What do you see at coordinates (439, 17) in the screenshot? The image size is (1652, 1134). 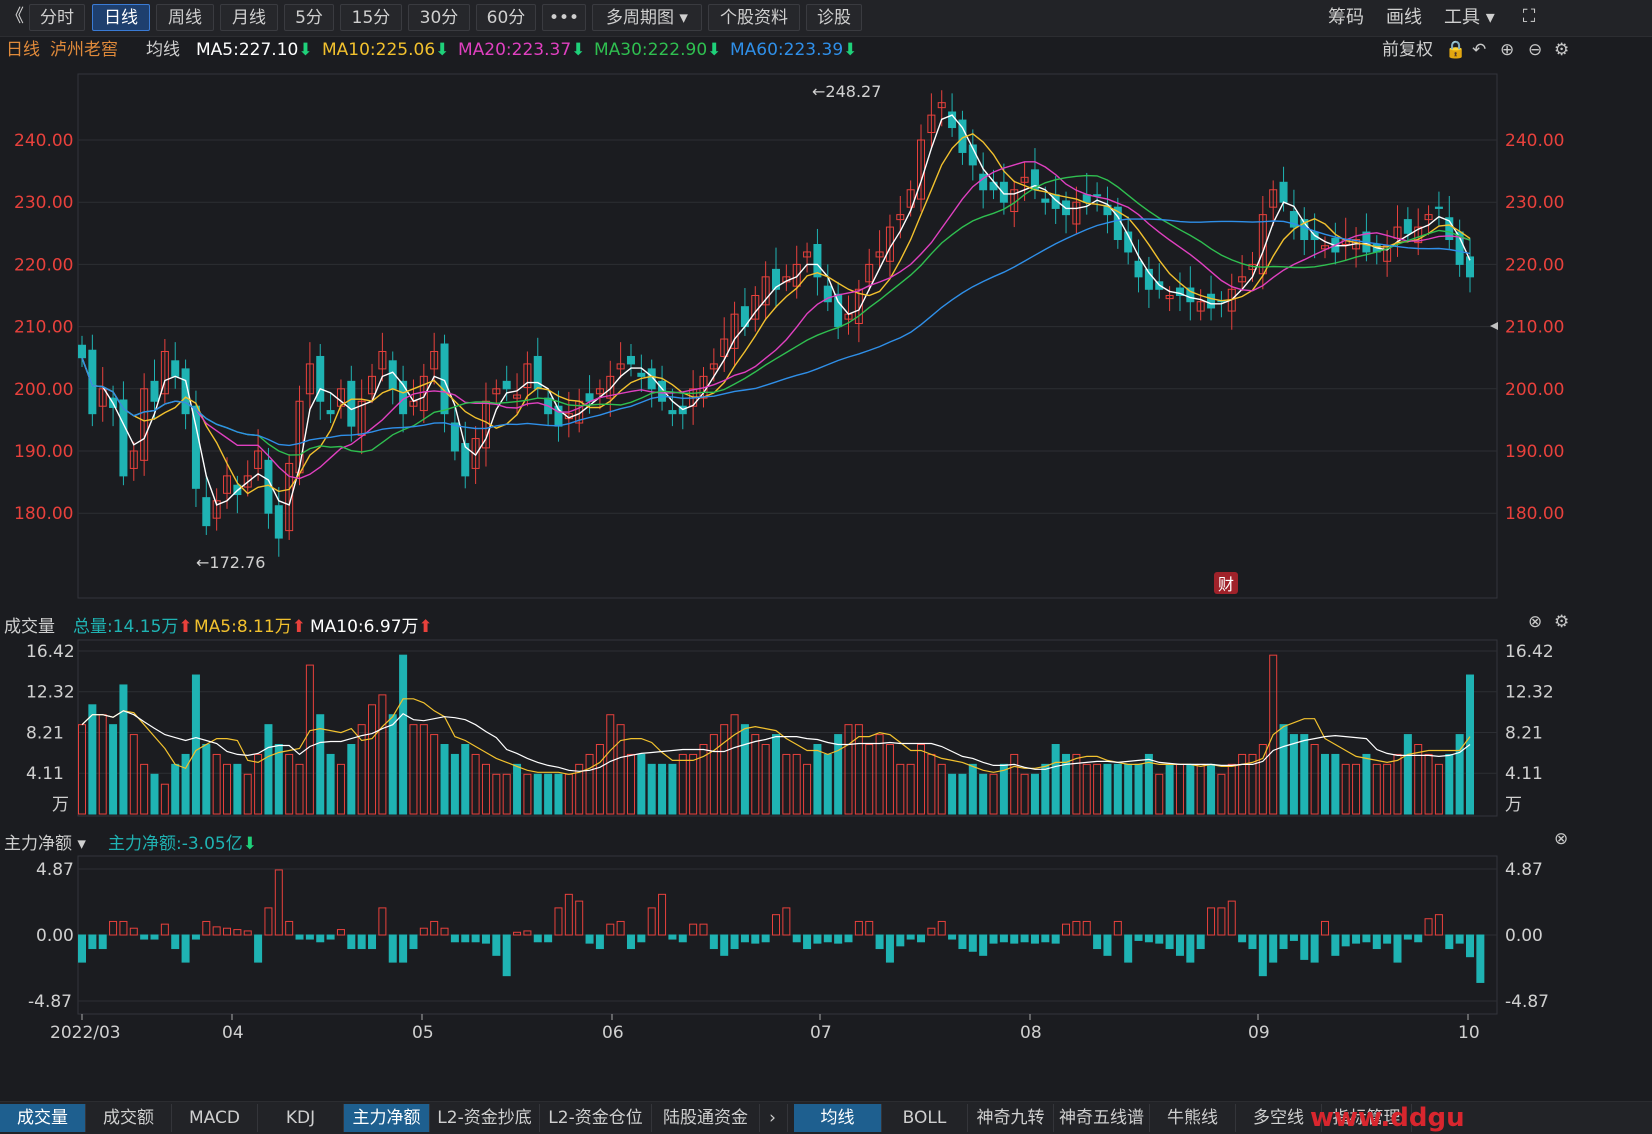 I see `period-button-6: 30分` at bounding box center [439, 17].